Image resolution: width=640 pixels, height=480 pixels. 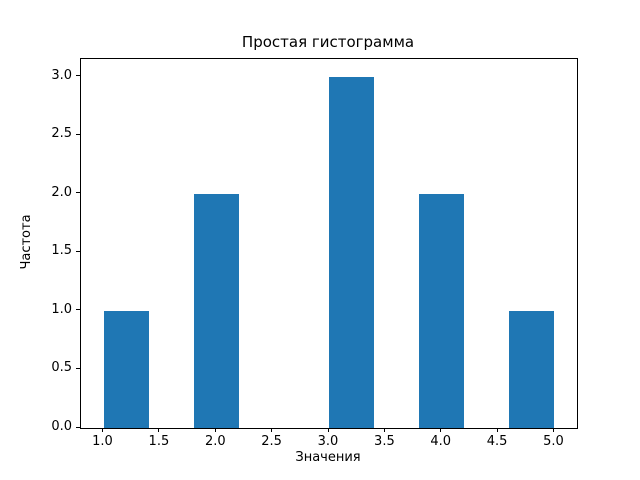 I want to click on x-tick-label: 4.0, so click(x=441, y=441).